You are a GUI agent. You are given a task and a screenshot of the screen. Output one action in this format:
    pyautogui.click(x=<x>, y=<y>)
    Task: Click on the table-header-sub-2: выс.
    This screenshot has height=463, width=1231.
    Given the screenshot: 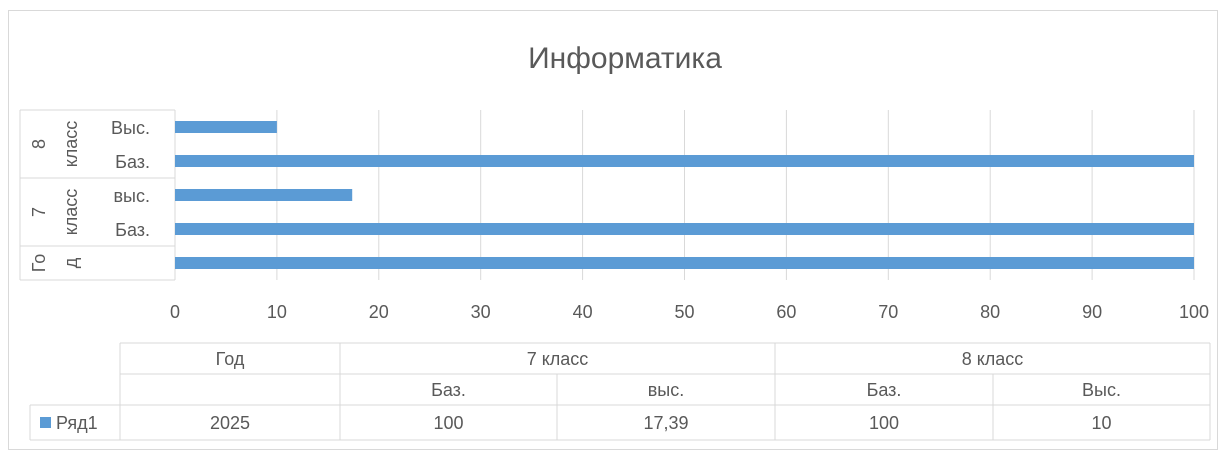 What is the action you would take?
    pyautogui.click(x=666, y=390)
    